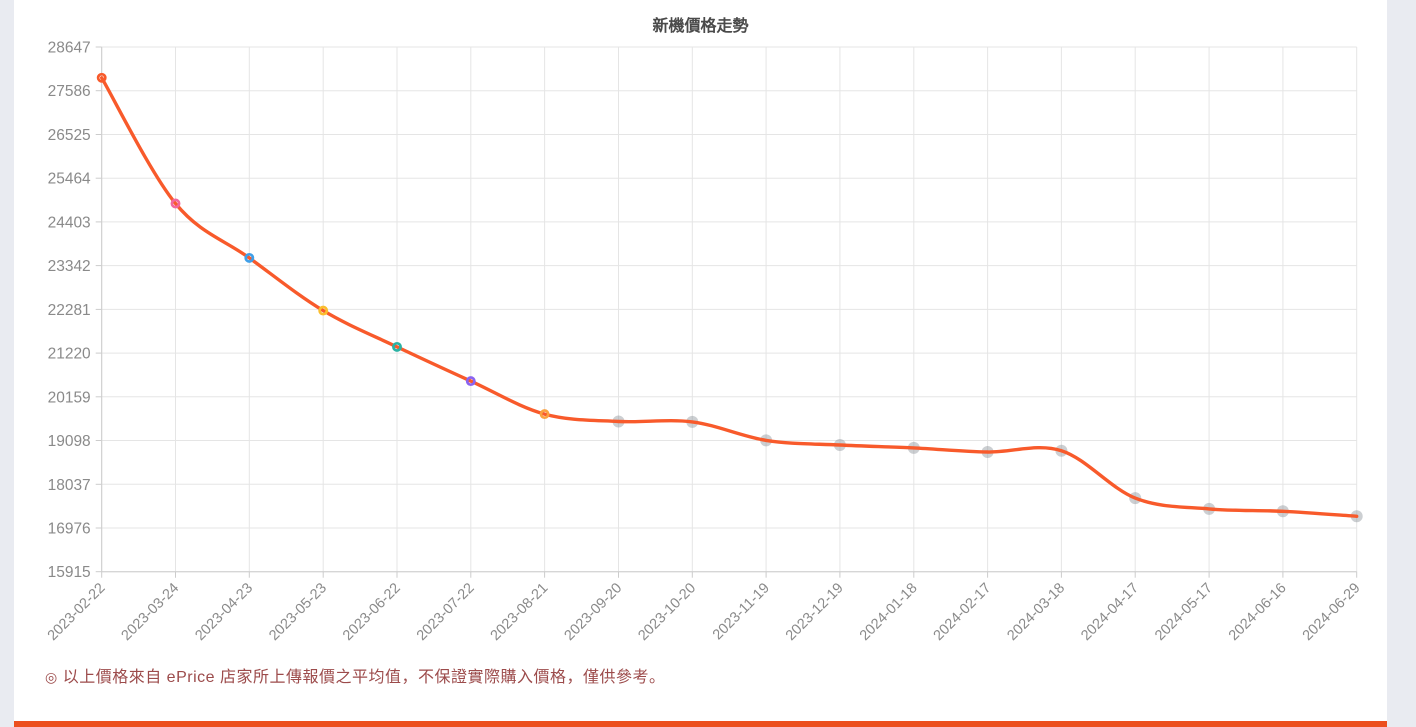  I want to click on y-axis-label: 21220, so click(69, 354).